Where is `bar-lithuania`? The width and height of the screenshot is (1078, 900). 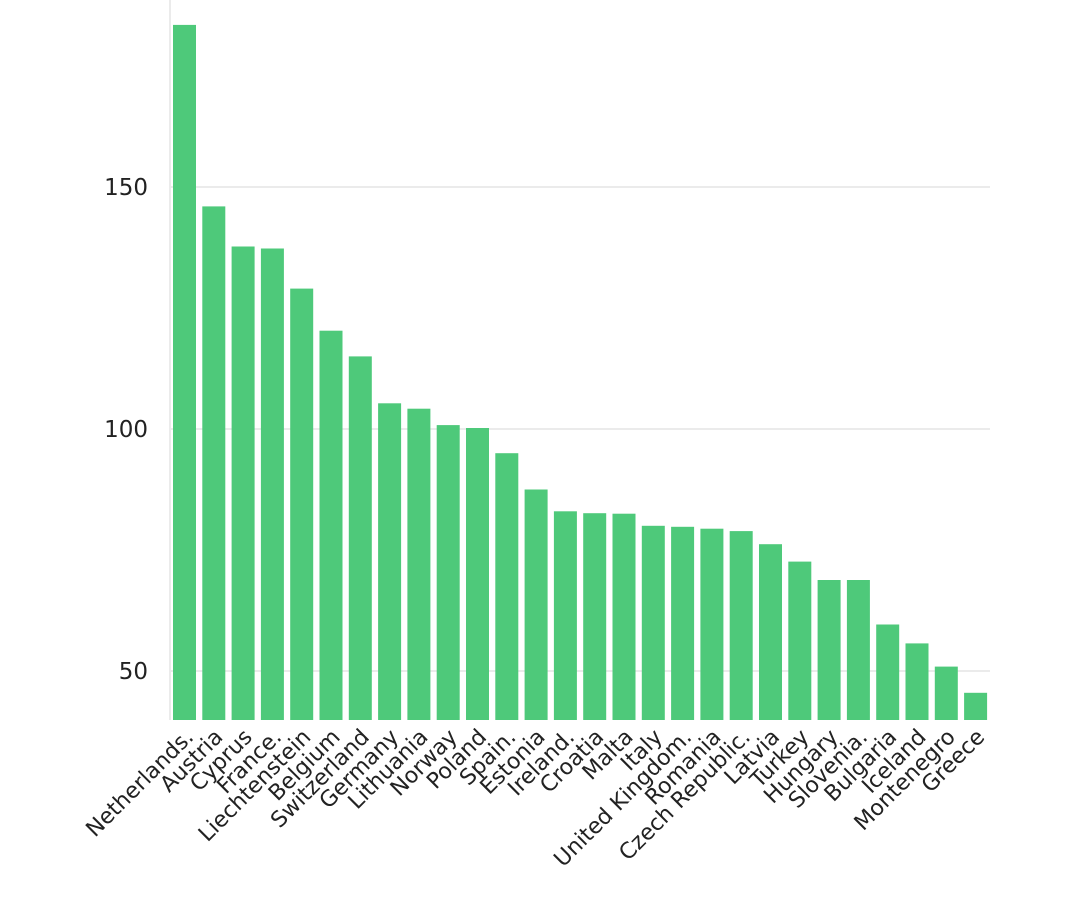 bar-lithuania is located at coordinates (419, 564).